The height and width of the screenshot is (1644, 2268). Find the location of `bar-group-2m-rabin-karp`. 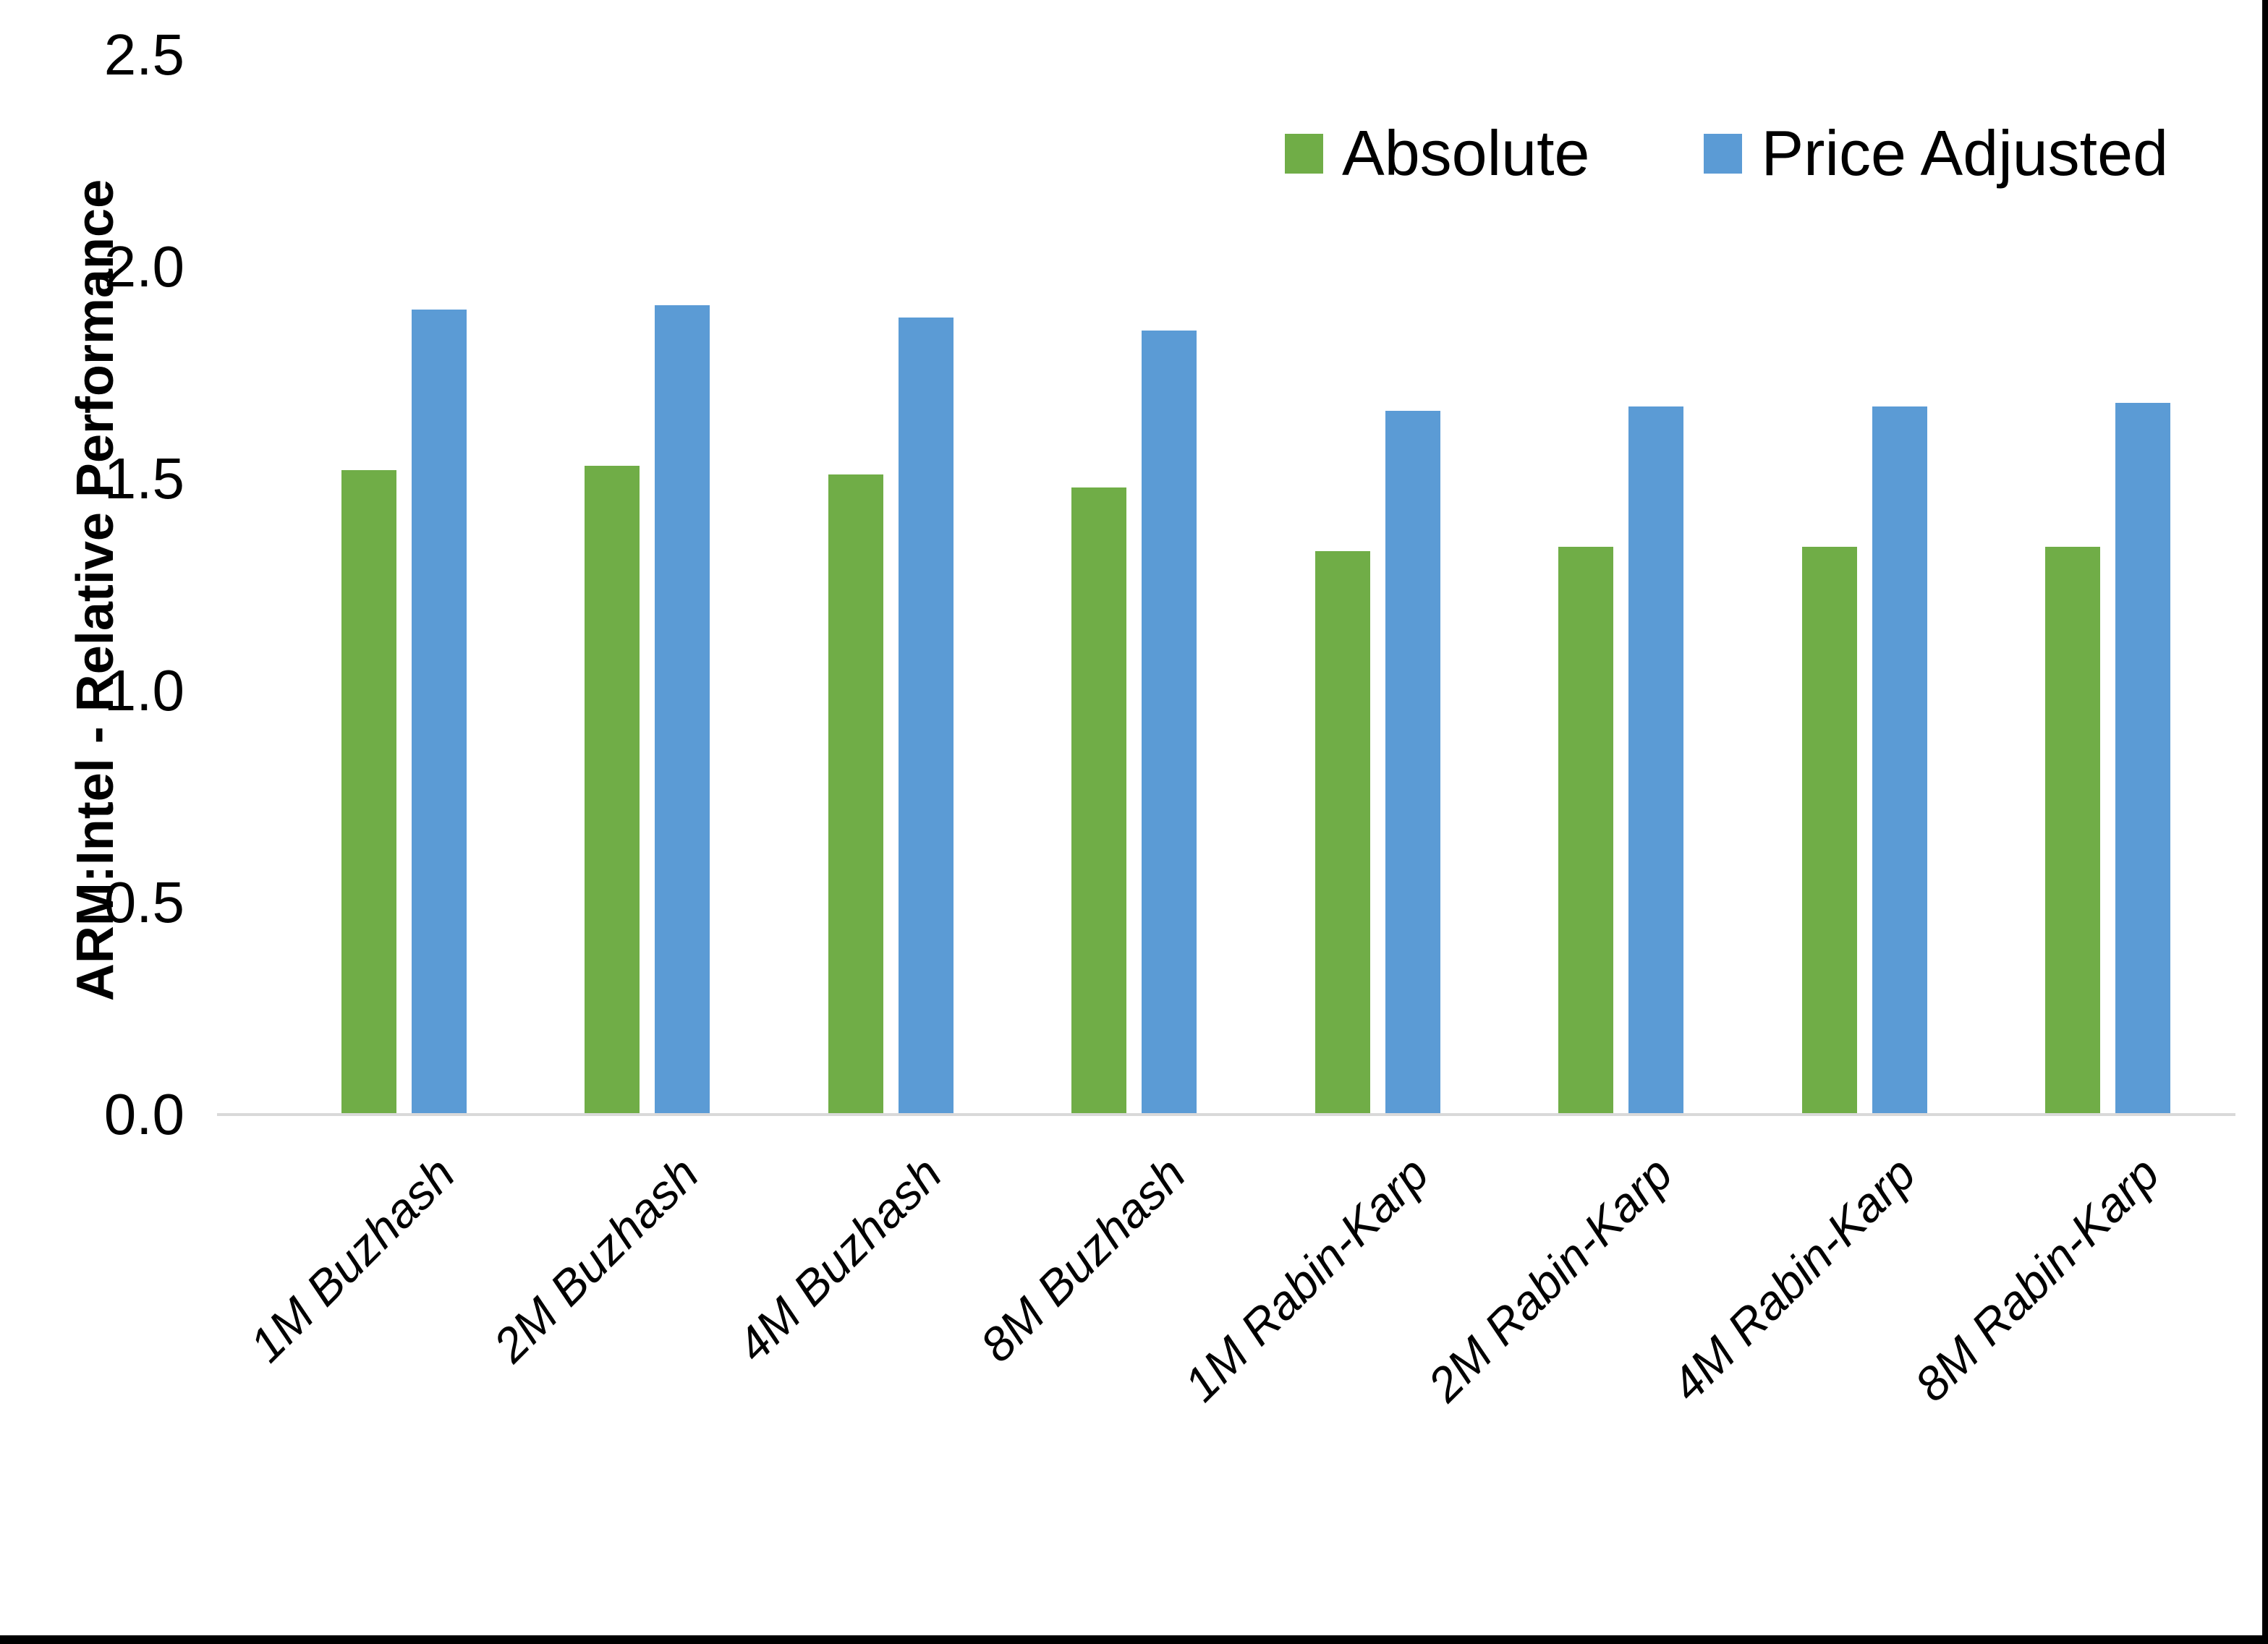

bar-group-2m-rabin-karp is located at coordinates (1622, 585).